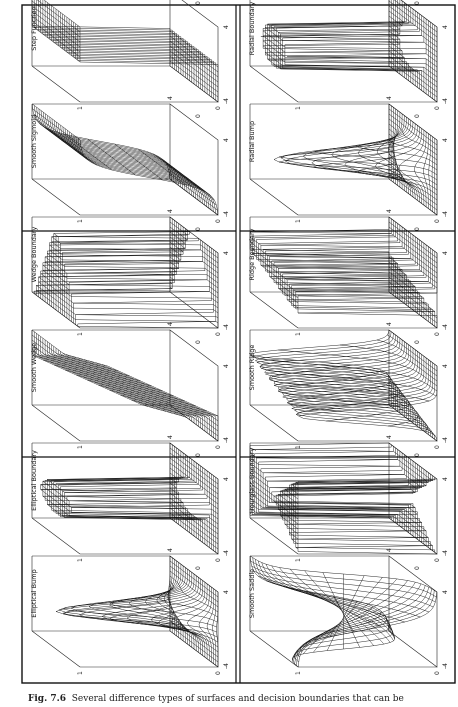 The height and width of the screenshot is (707, 458). Describe the element at coordinates (34, 367) in the screenshot. I see `panel-title: Smooth Wedge` at that location.